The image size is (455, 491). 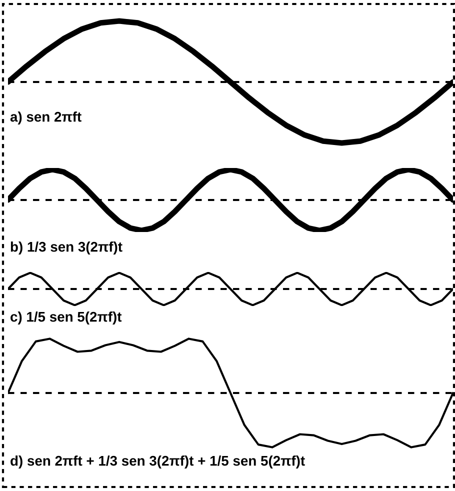 I want to click on text: d) sen 2πft + 1/3 sen 3(2πf)t + 1/5 sen 5(2πf)t, so click(x=157, y=462).